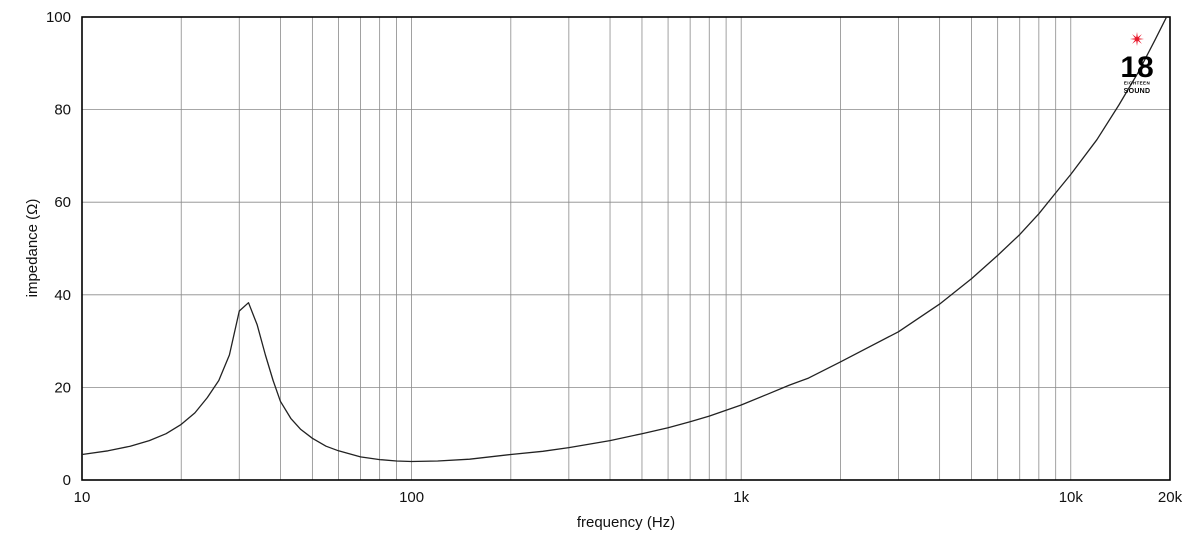 The image size is (1200, 533). Describe the element at coordinates (62, 110) in the screenshot. I see `y-tick-label: 80` at that location.